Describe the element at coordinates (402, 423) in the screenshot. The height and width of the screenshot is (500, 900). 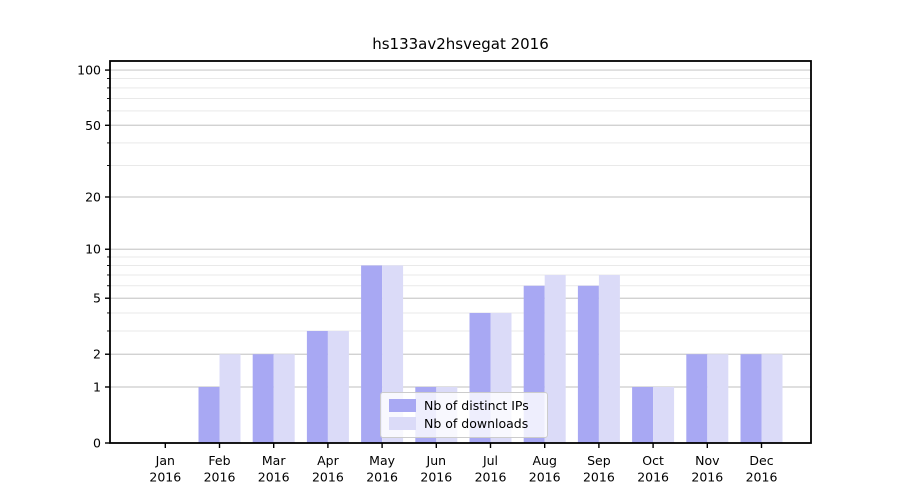
I see `legend-swatch-downloads` at that location.